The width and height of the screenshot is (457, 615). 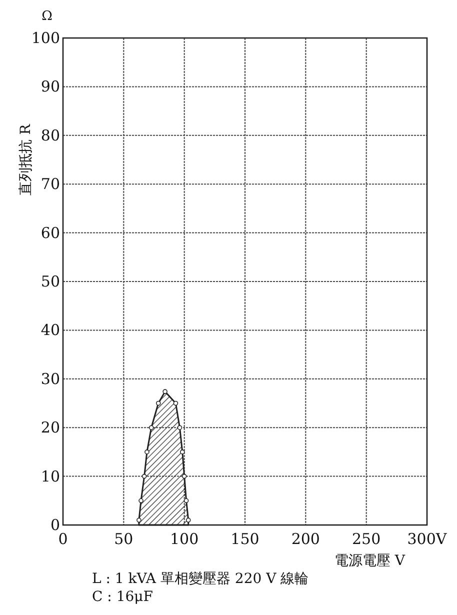 I want to click on x-tick-label: 50, so click(x=124, y=539).